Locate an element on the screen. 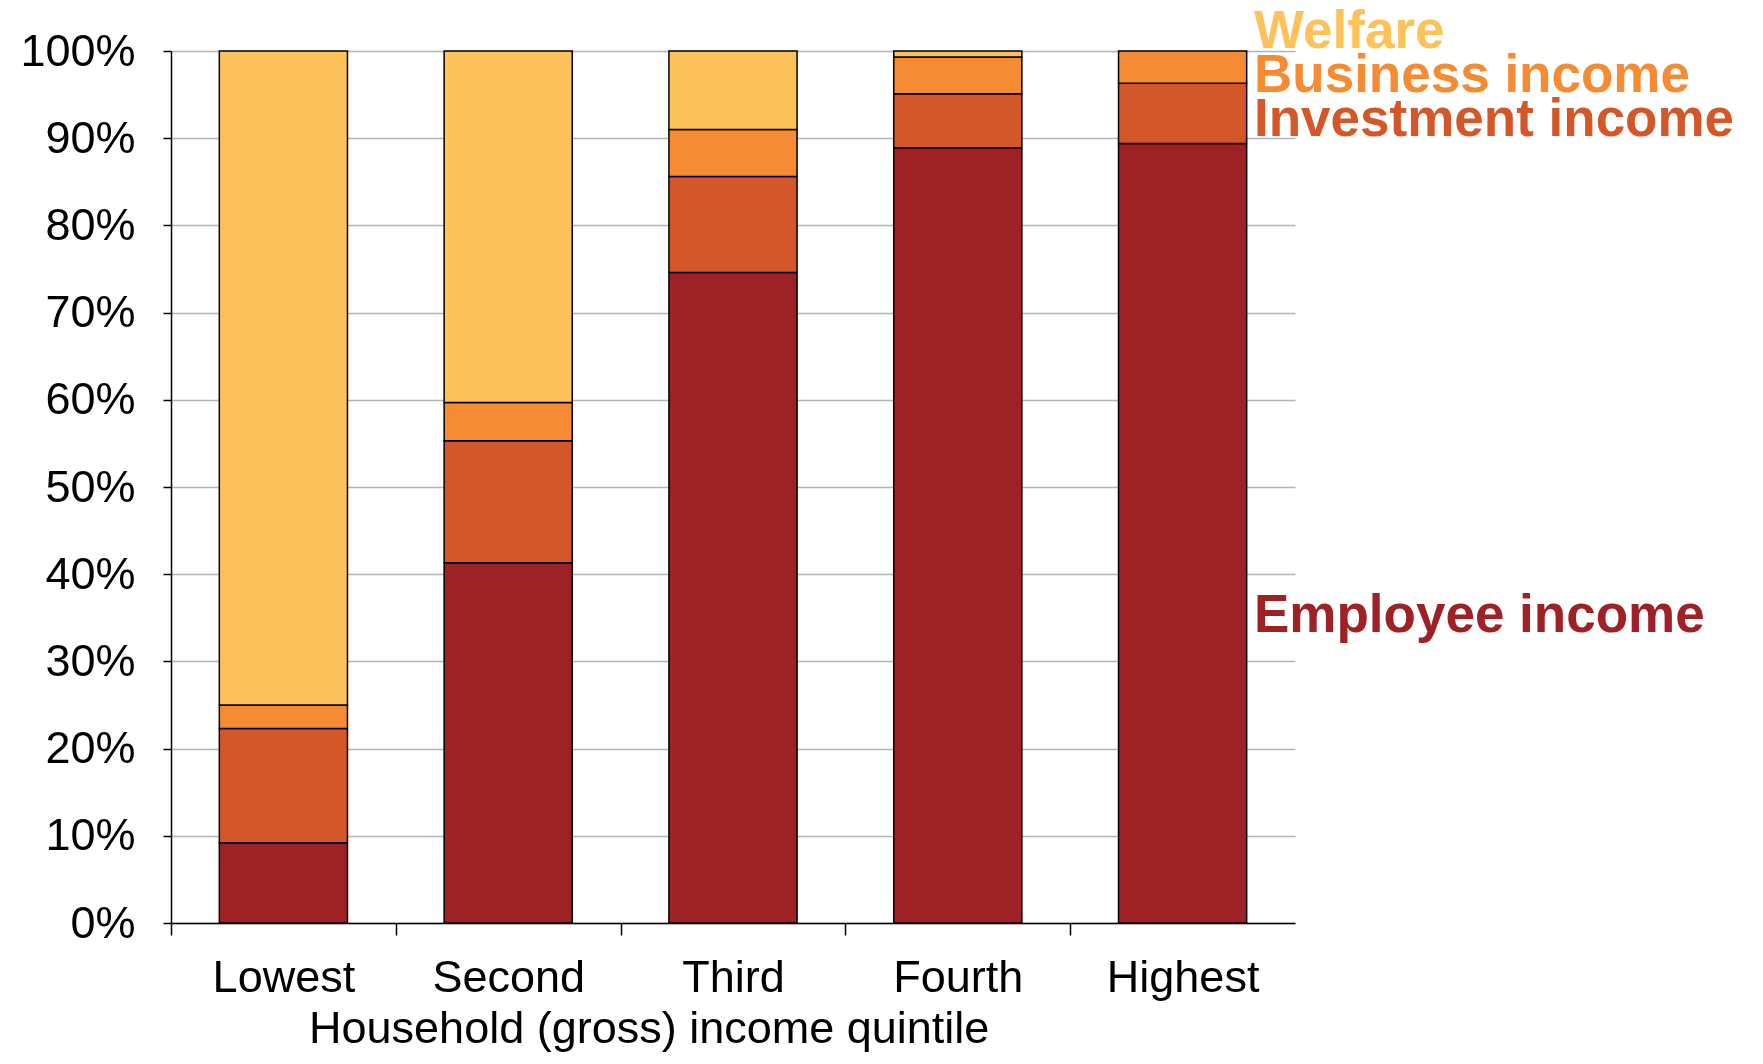  y-tick-label: 40% is located at coordinates (90, 573).